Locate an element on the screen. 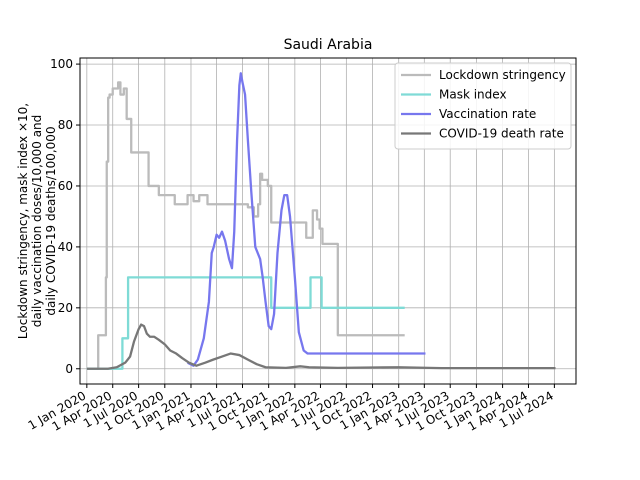  series-line-covid-19-death-rate is located at coordinates (321, 346).